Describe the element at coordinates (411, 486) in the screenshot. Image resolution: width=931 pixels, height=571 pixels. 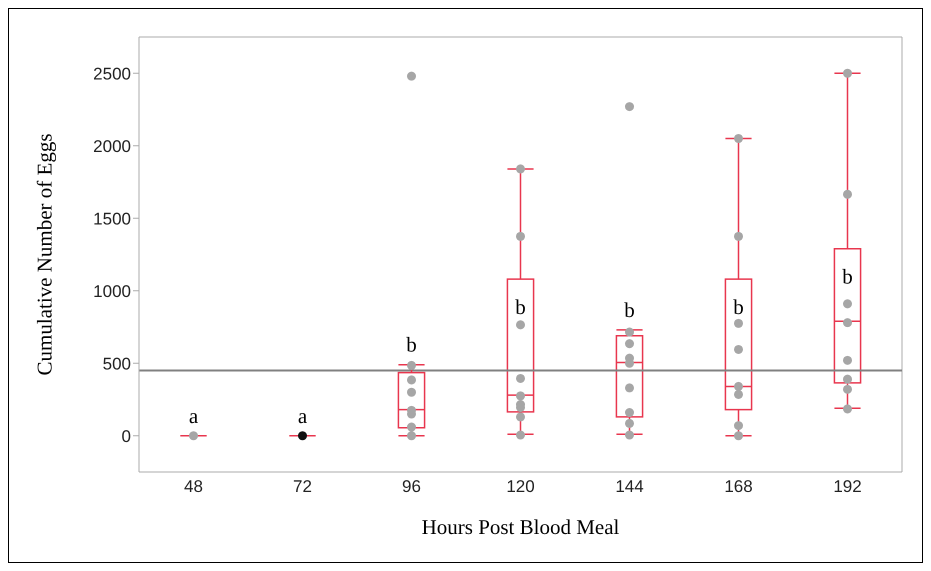
I see `x-tick-label: 96` at that location.